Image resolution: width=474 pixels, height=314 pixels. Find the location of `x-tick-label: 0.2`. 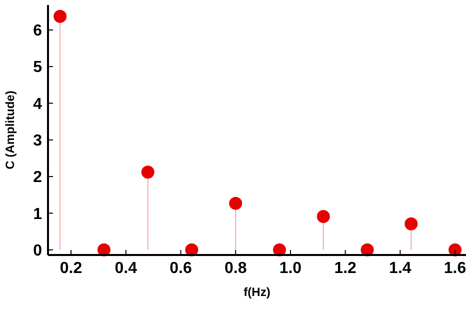

x-tick-label: 0.2 is located at coordinates (71, 268).